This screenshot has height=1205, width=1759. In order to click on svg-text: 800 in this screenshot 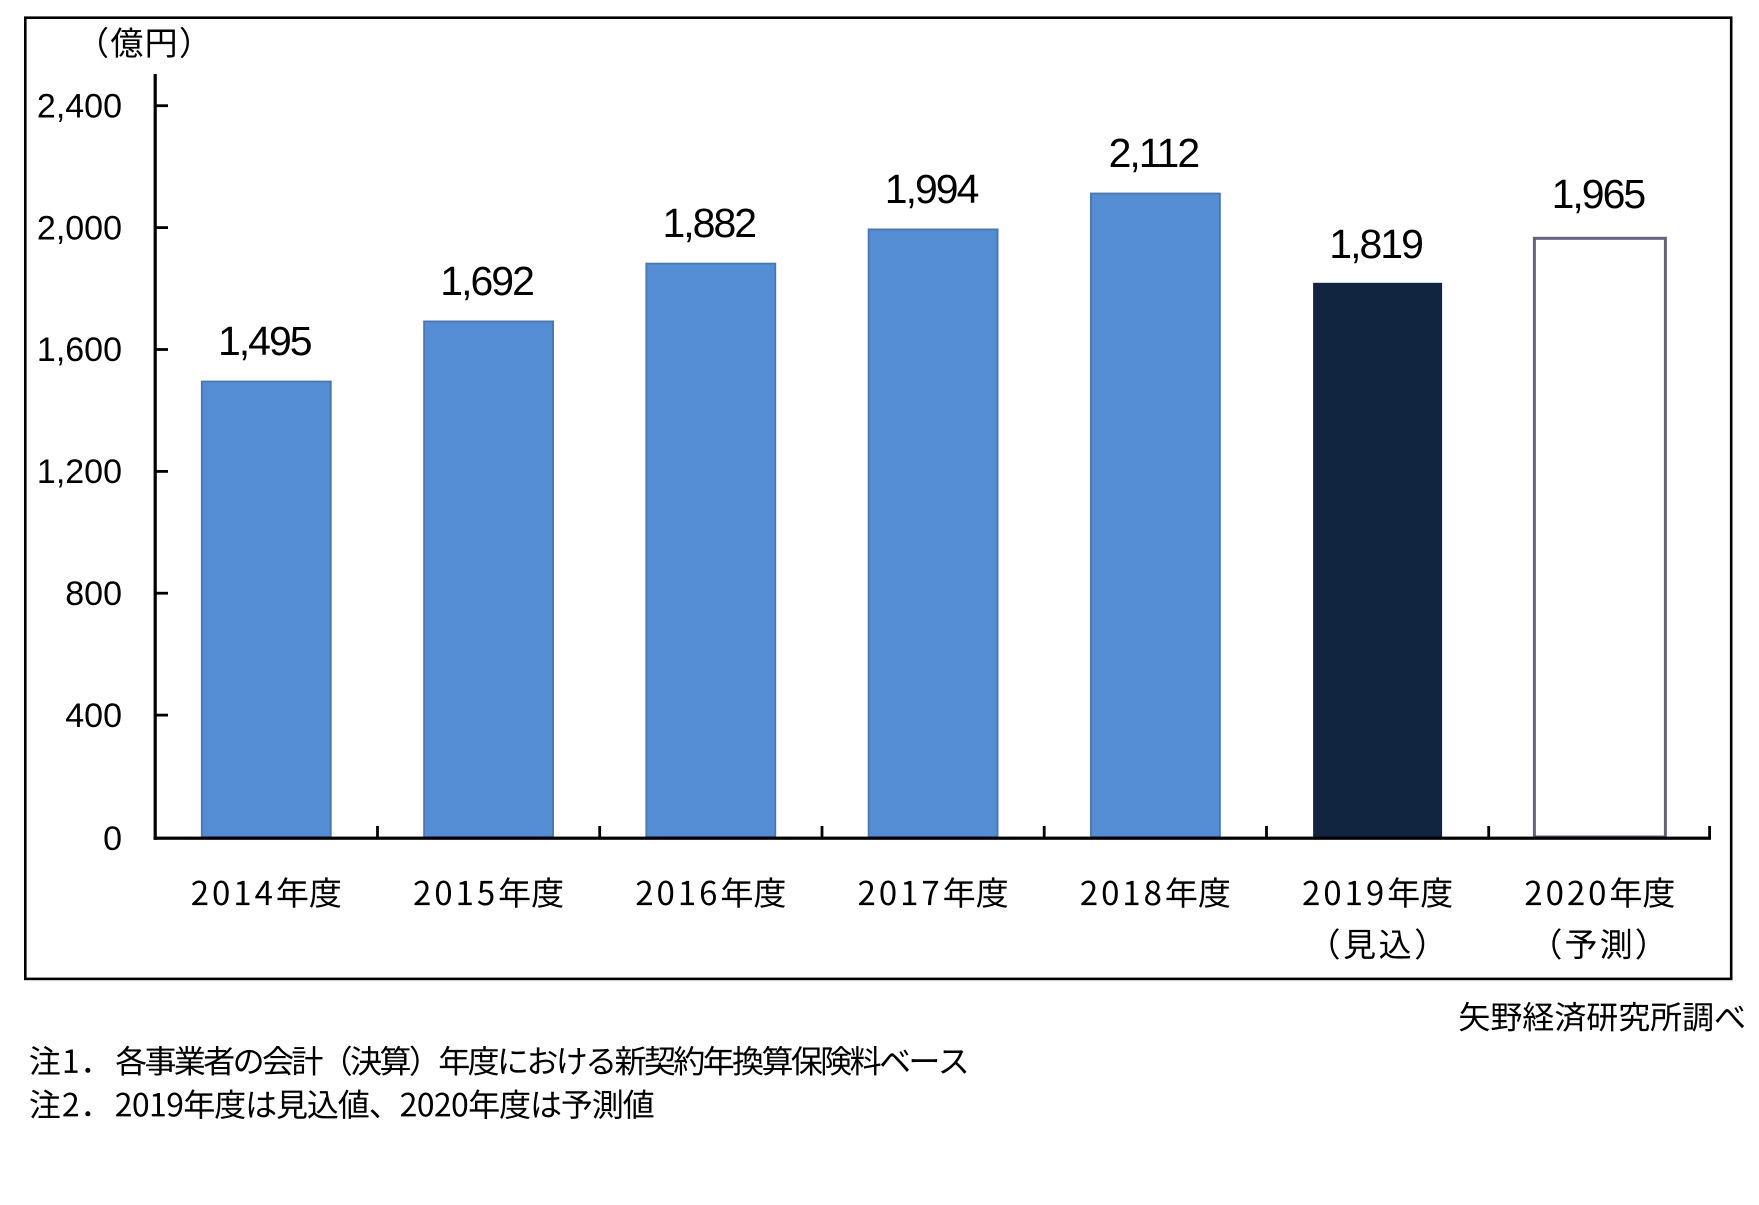, I will do `click(93, 594)`.